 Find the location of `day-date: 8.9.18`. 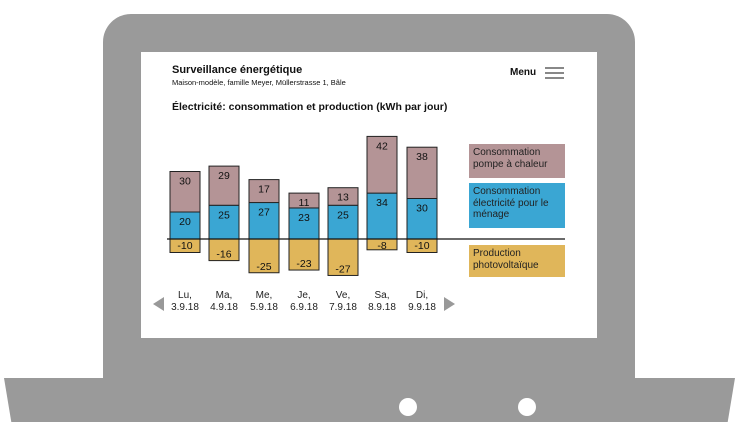

day-date: 8.9.18 is located at coordinates (382, 307).